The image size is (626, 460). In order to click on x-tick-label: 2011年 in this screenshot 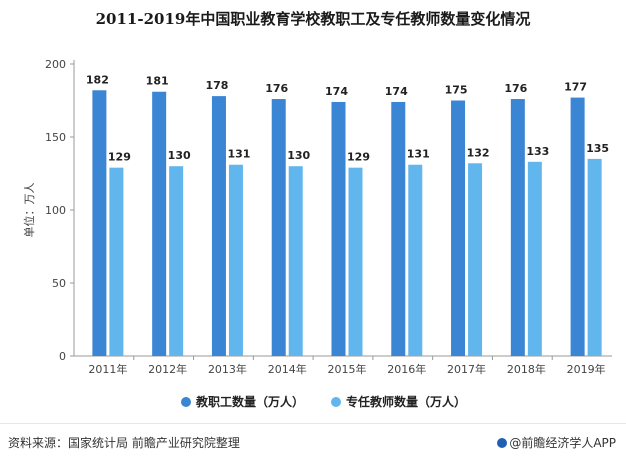, I will do `click(107, 369)`.